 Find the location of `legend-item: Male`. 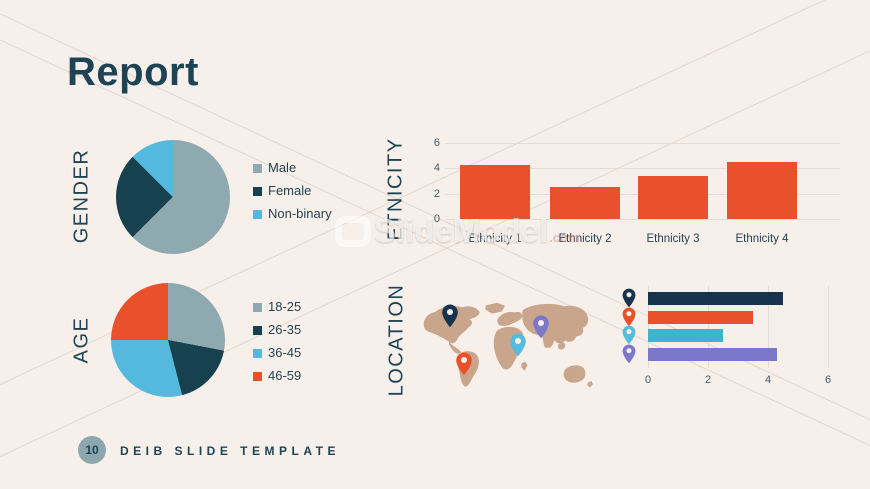

legend-item: Male is located at coordinates (292, 168).